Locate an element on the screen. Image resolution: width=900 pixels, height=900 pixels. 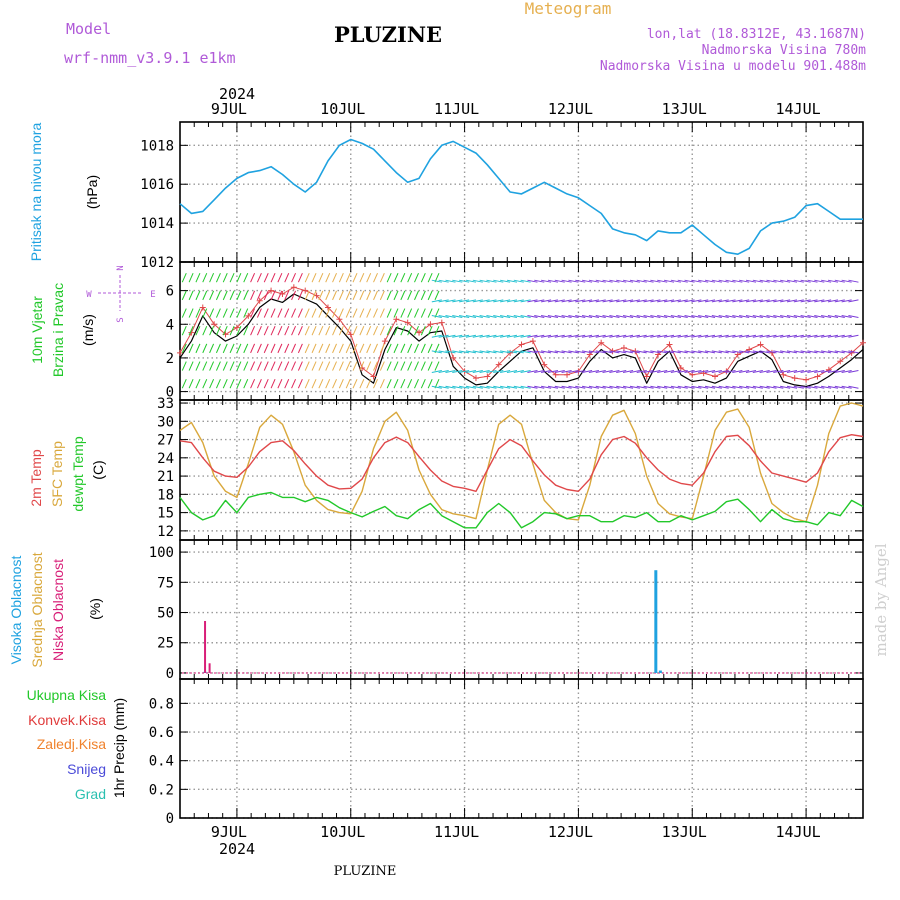
precip-legend-snow: Snijeg is located at coordinates (86, 769).